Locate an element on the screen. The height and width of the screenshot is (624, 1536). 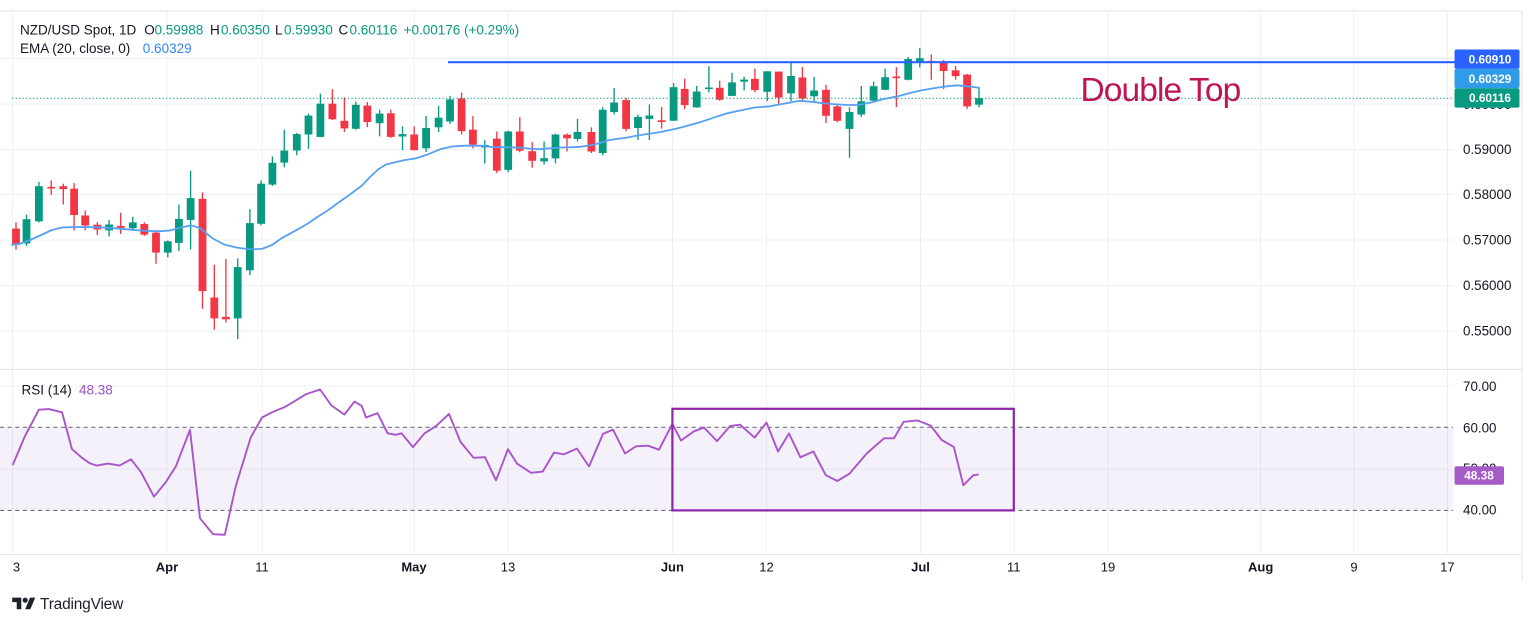
svg-text: Jun is located at coordinates (672, 567).